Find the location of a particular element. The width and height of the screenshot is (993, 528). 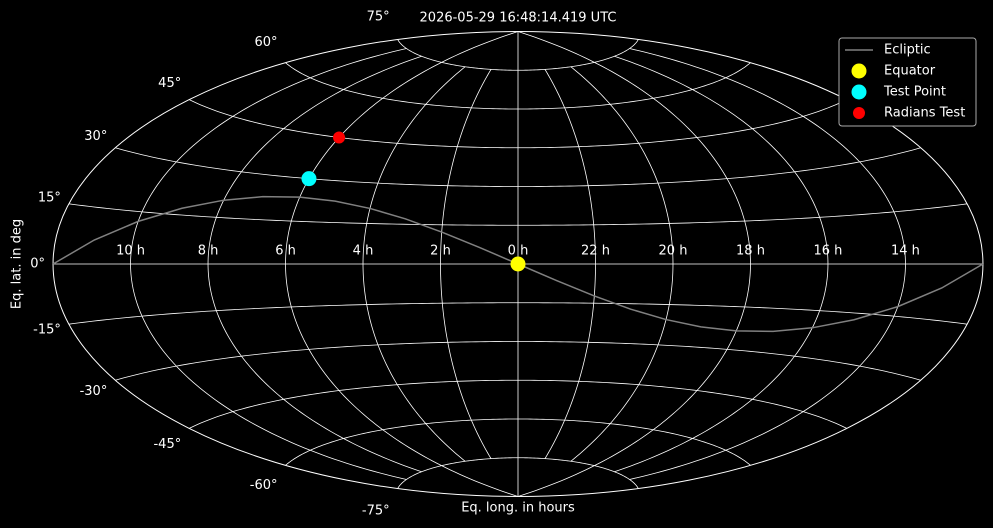

y-tick-label: 60° is located at coordinates (265, 42).